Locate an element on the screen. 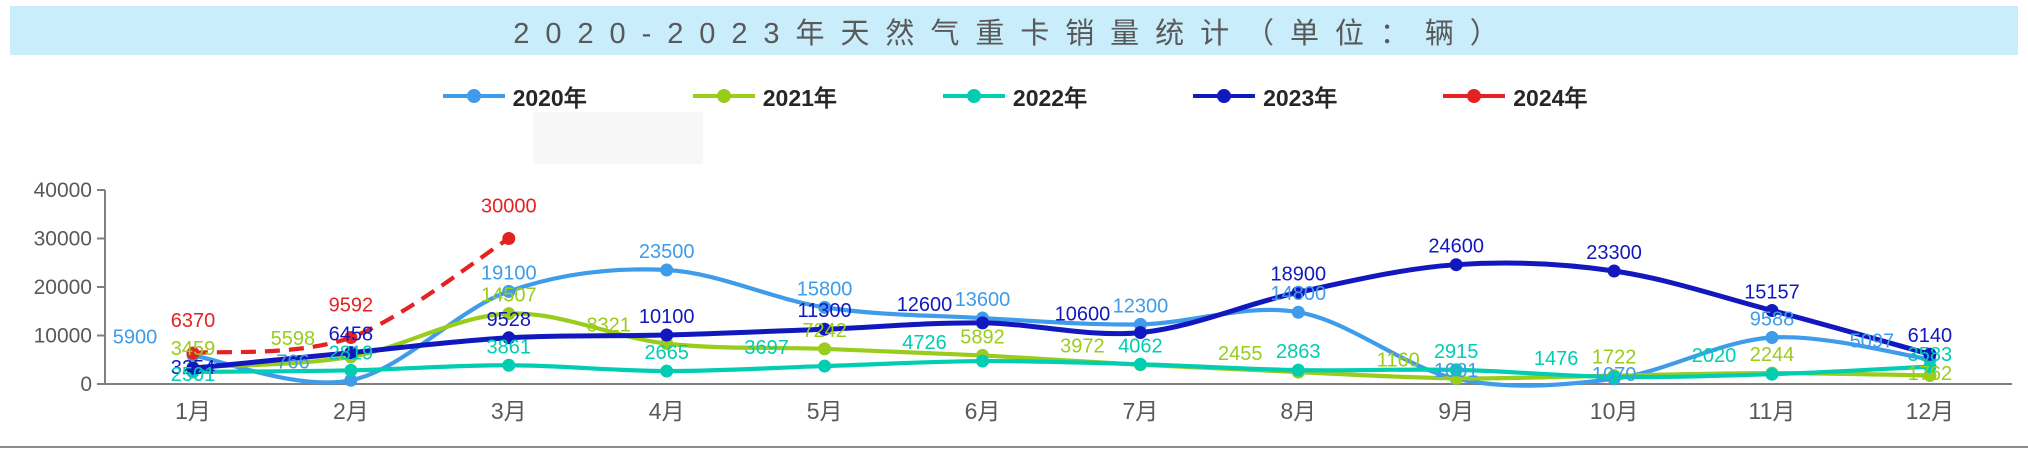 The height and width of the screenshot is (449, 2028). data-point-2023年-9月 is located at coordinates (1456, 265).